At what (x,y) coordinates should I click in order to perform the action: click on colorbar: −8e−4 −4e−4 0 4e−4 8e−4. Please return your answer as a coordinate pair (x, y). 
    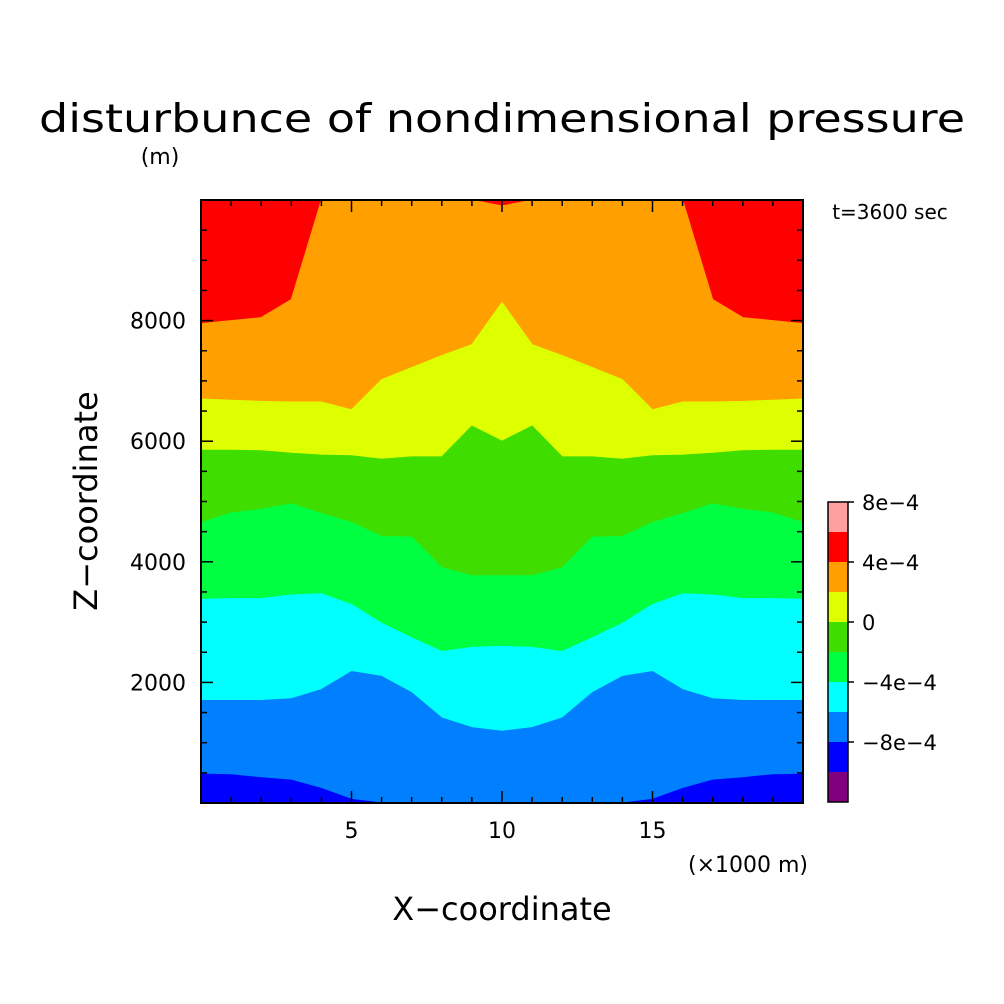
    Looking at the image, I should click on (882, 647).